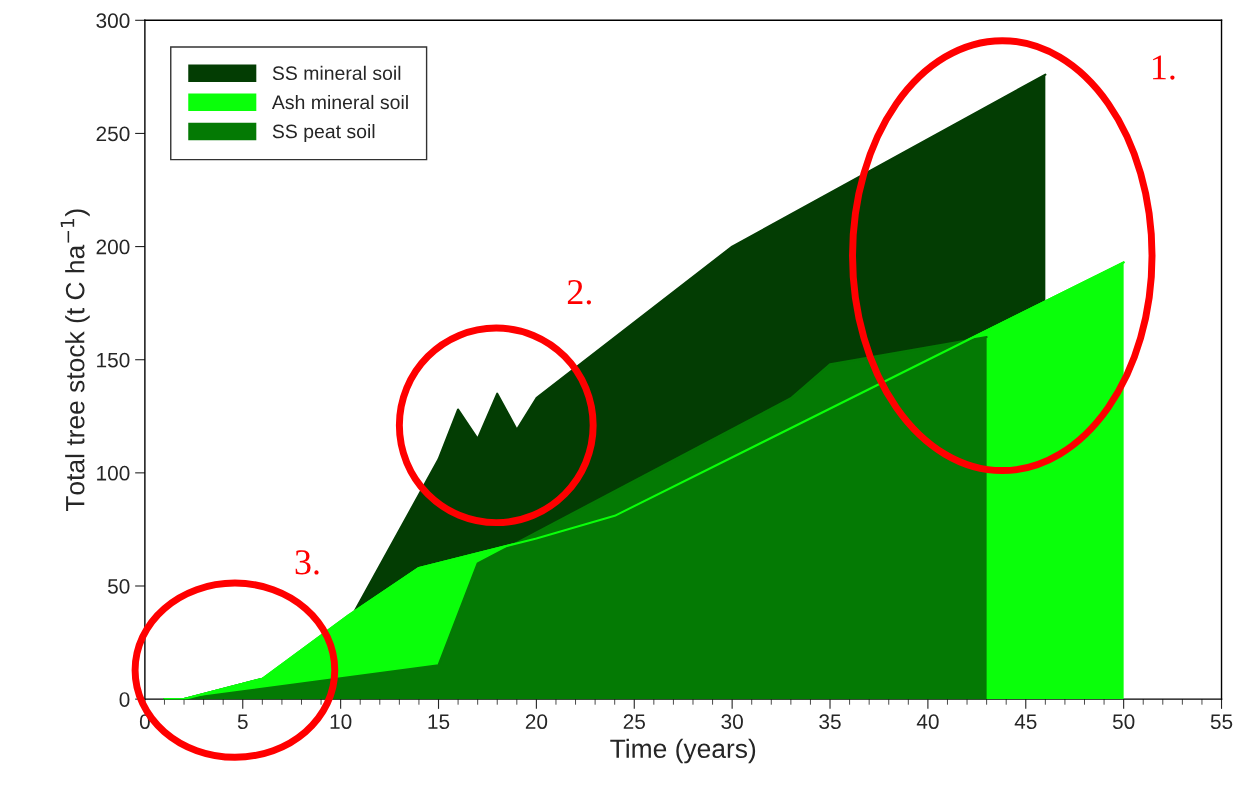  Describe the element at coordinates (336, 73) in the screenshot. I see `legend-label: SS mineral soil` at that location.